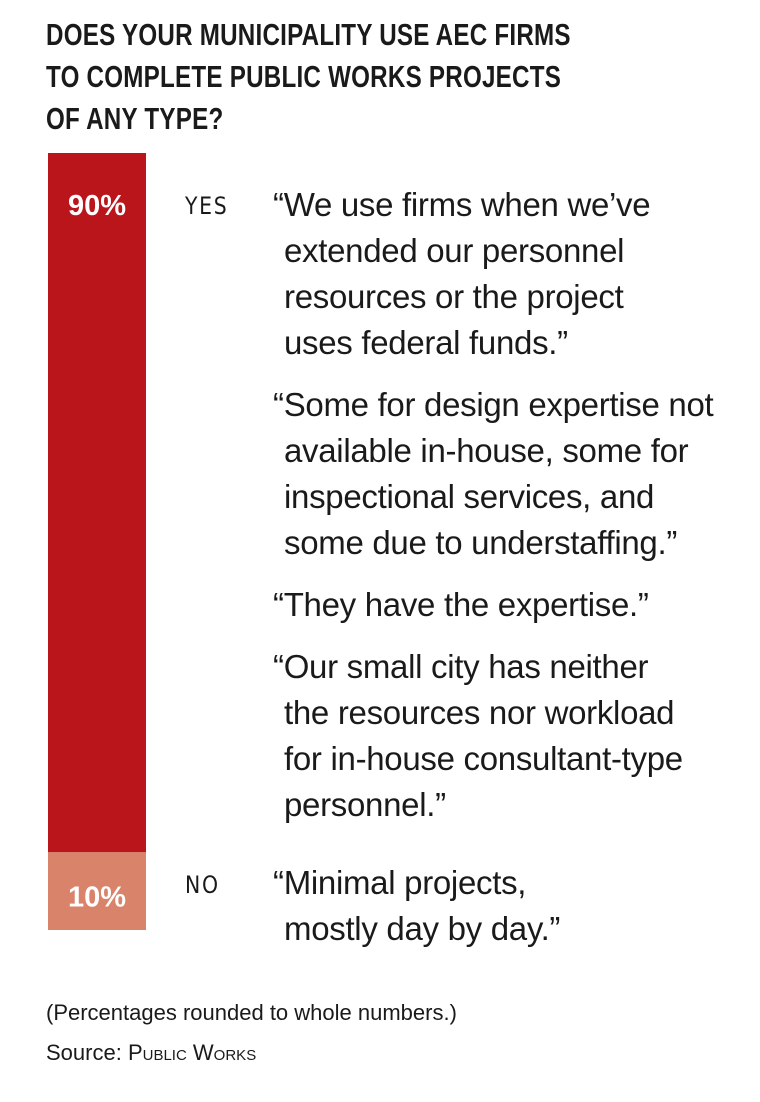 The height and width of the screenshot is (1102, 760). I want to click on quote-line: “Minimal projects,, so click(400, 882).